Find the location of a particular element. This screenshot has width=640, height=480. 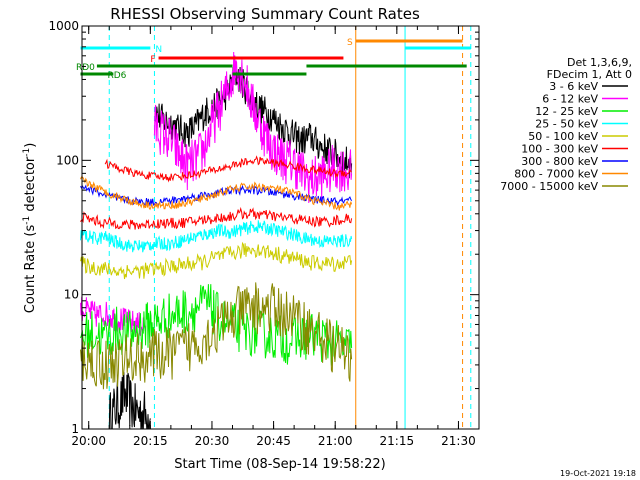

y-axis-label-superscript-2: -1 is located at coordinates (27, 152).